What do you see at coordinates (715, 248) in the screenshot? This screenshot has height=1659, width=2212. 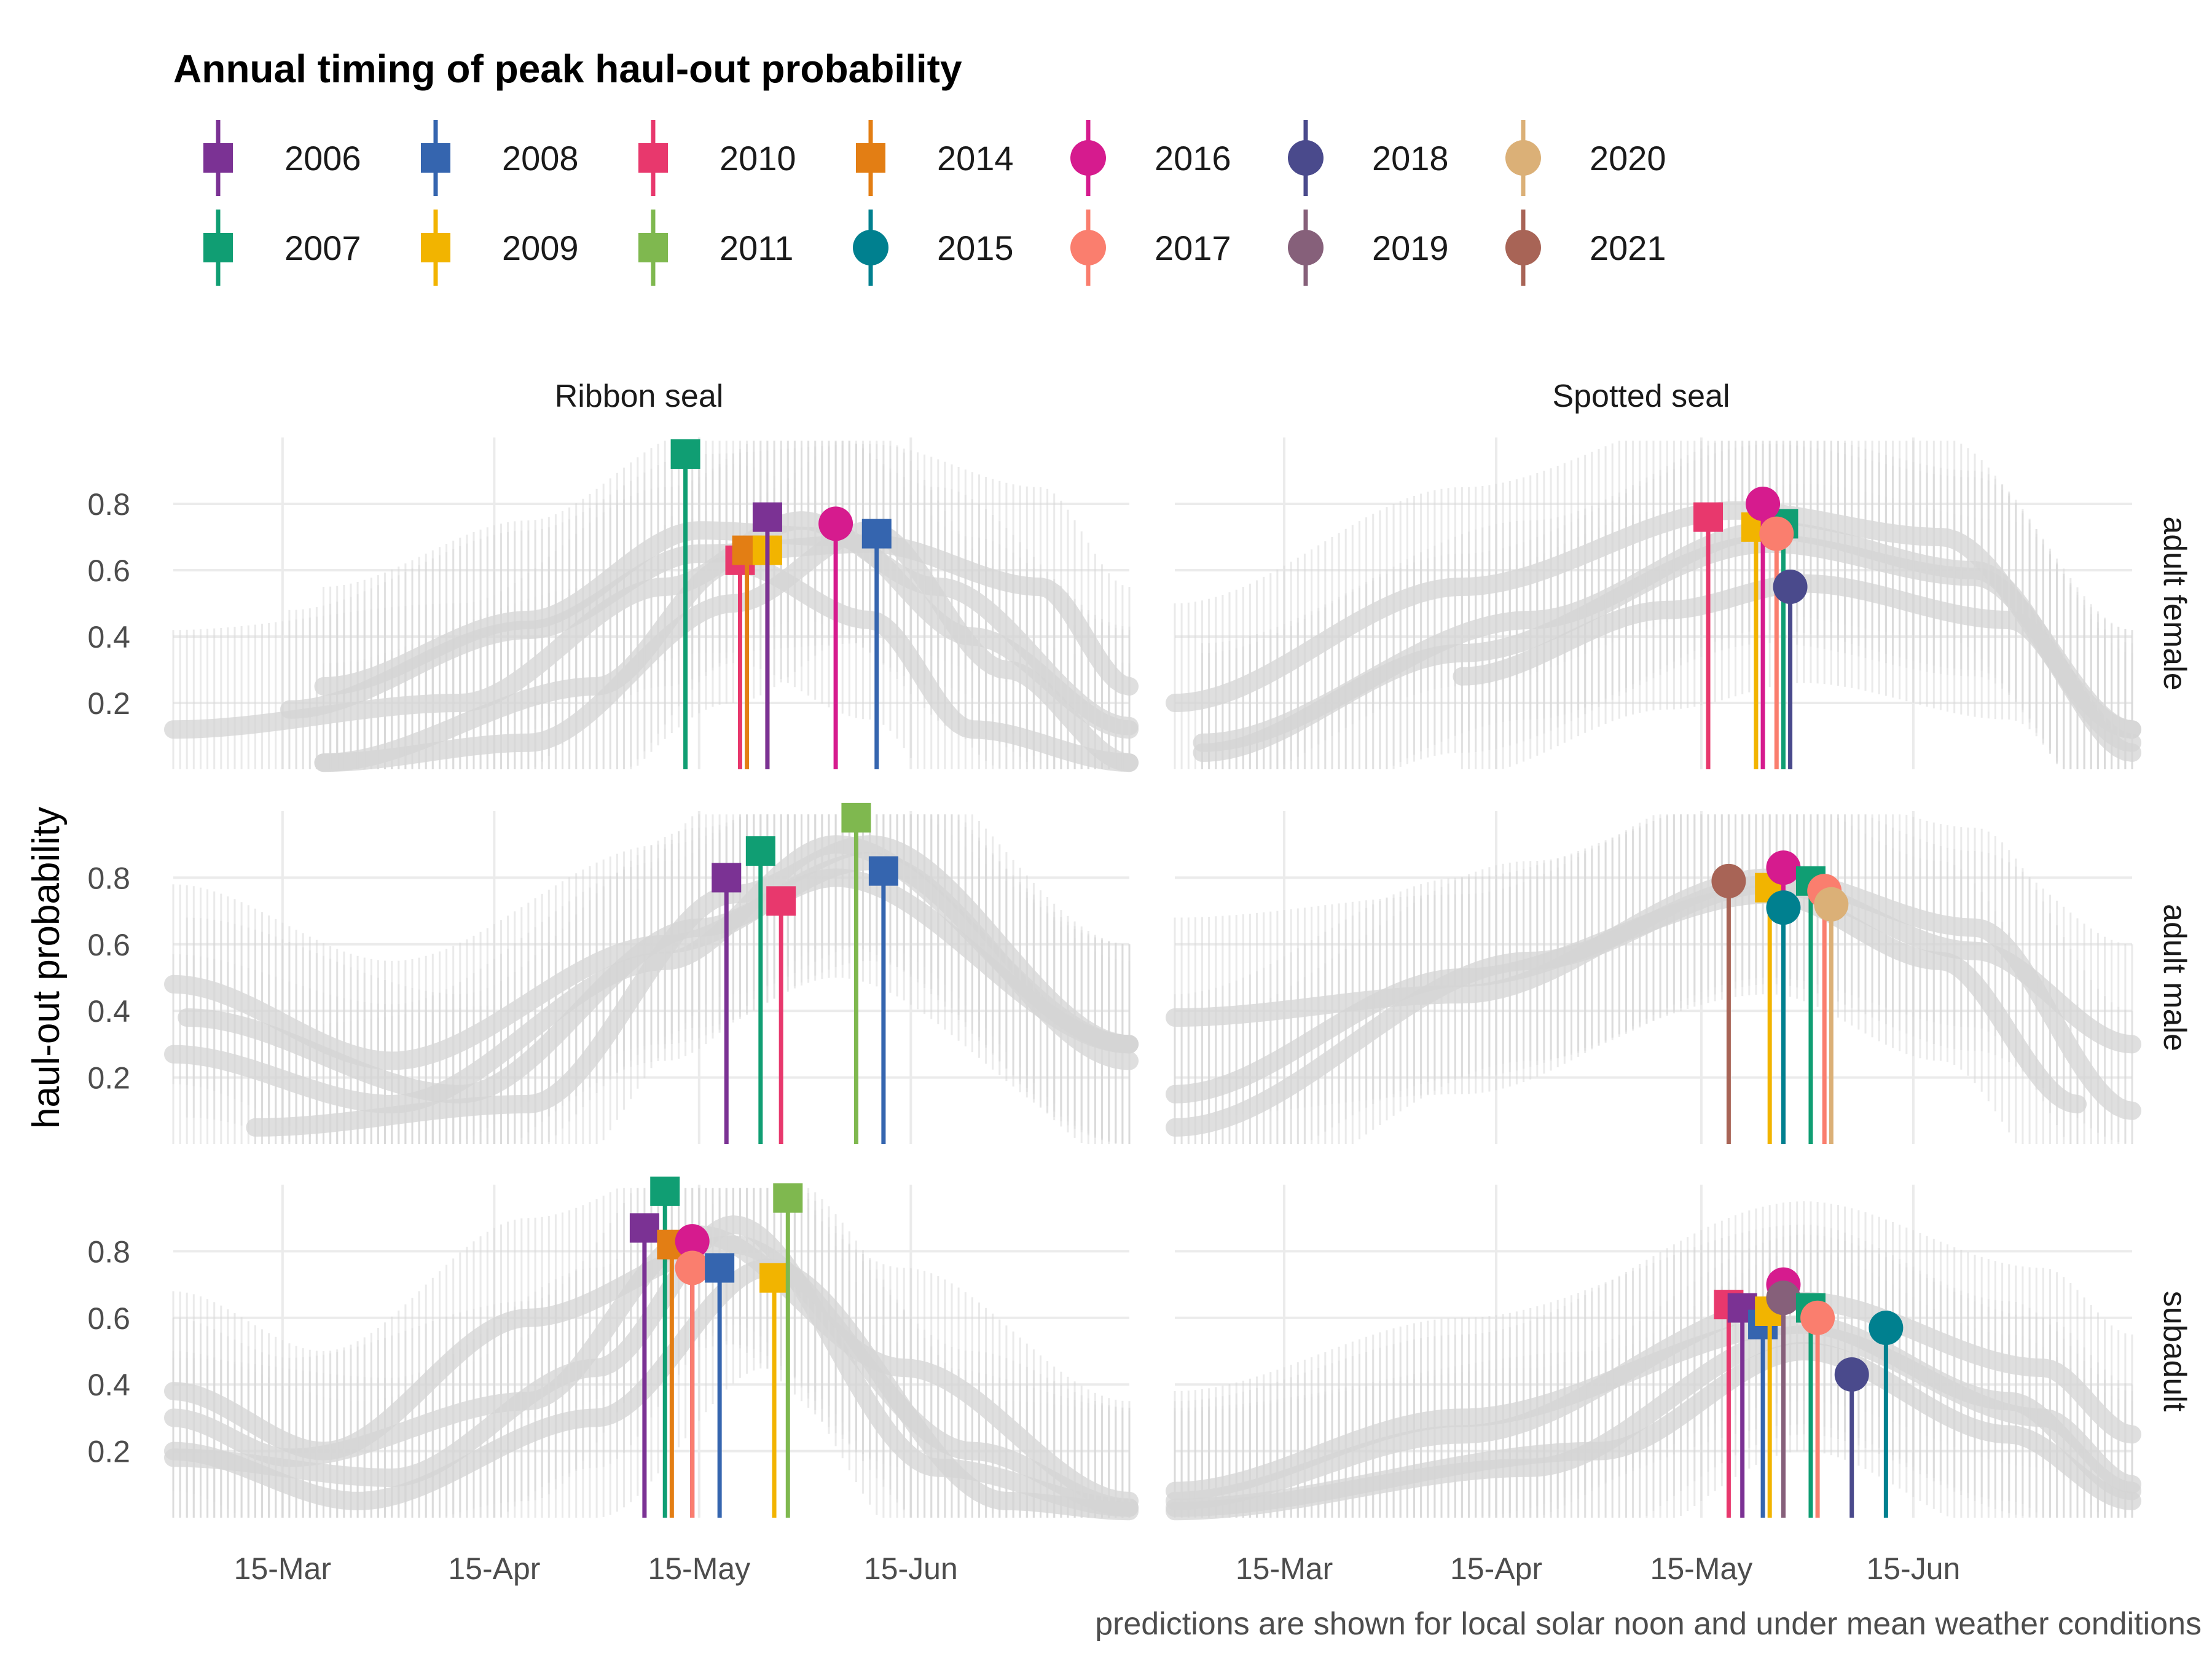 I see `legend-item-2011: 2011` at bounding box center [715, 248].